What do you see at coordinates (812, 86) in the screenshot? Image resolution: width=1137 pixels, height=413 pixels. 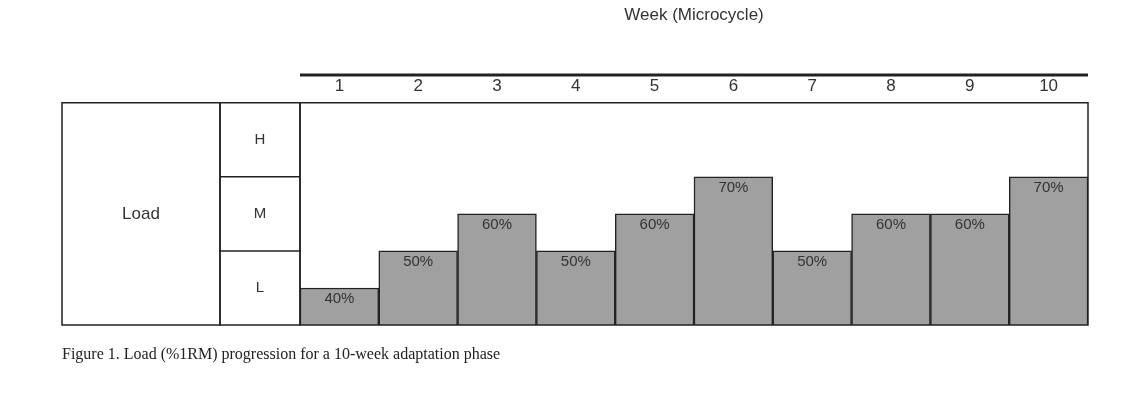 I see `x-tick-label: 7` at bounding box center [812, 86].